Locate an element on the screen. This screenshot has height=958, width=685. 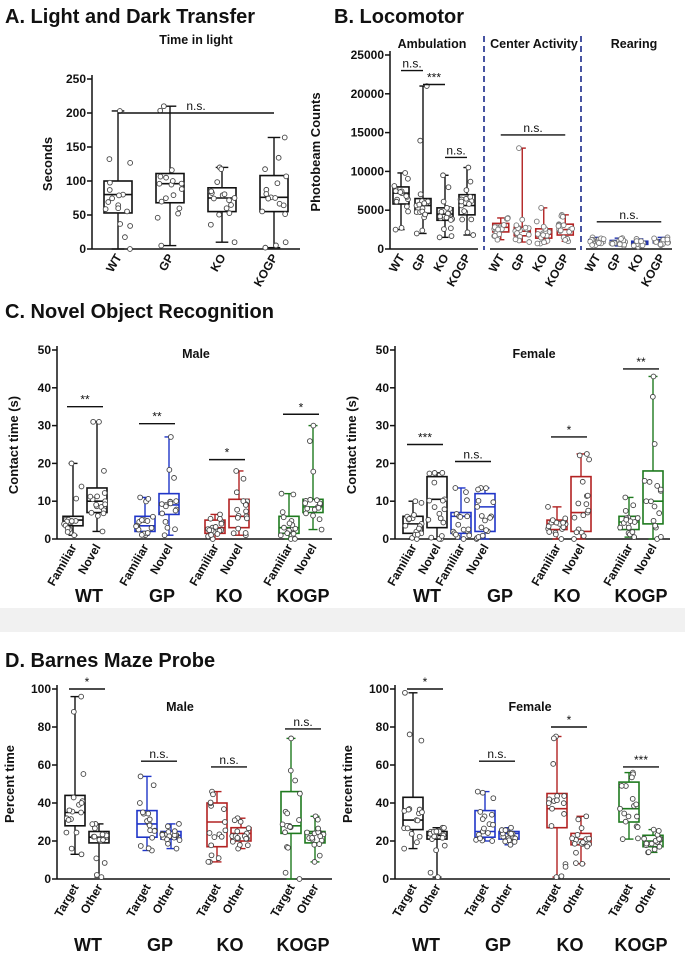
y-tick-label: 25000 is located at coordinates (368, 55).